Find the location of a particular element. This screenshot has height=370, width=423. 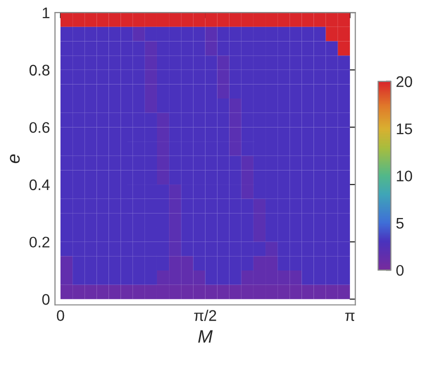

y-tick-label: 0.8 is located at coordinates (39, 70).